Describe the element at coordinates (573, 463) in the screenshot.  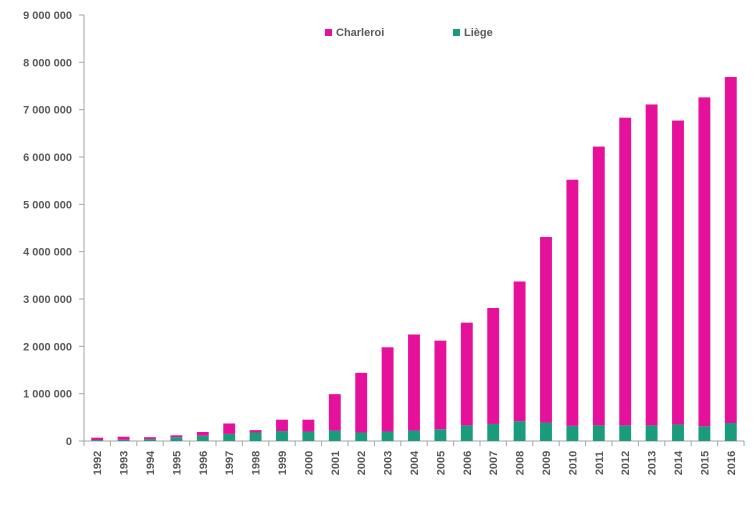
I see `x-tick-label: 2010` at that location.